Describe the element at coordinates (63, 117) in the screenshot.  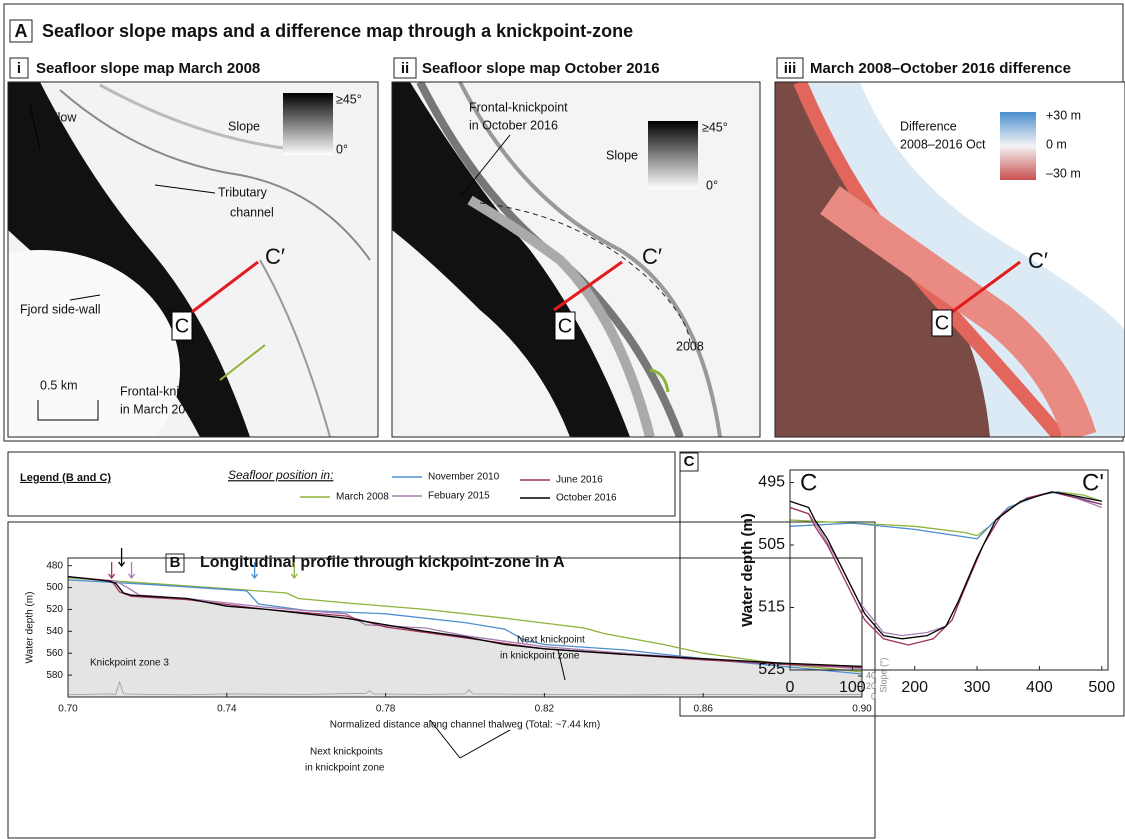
I see `annotation: Flow` at that location.